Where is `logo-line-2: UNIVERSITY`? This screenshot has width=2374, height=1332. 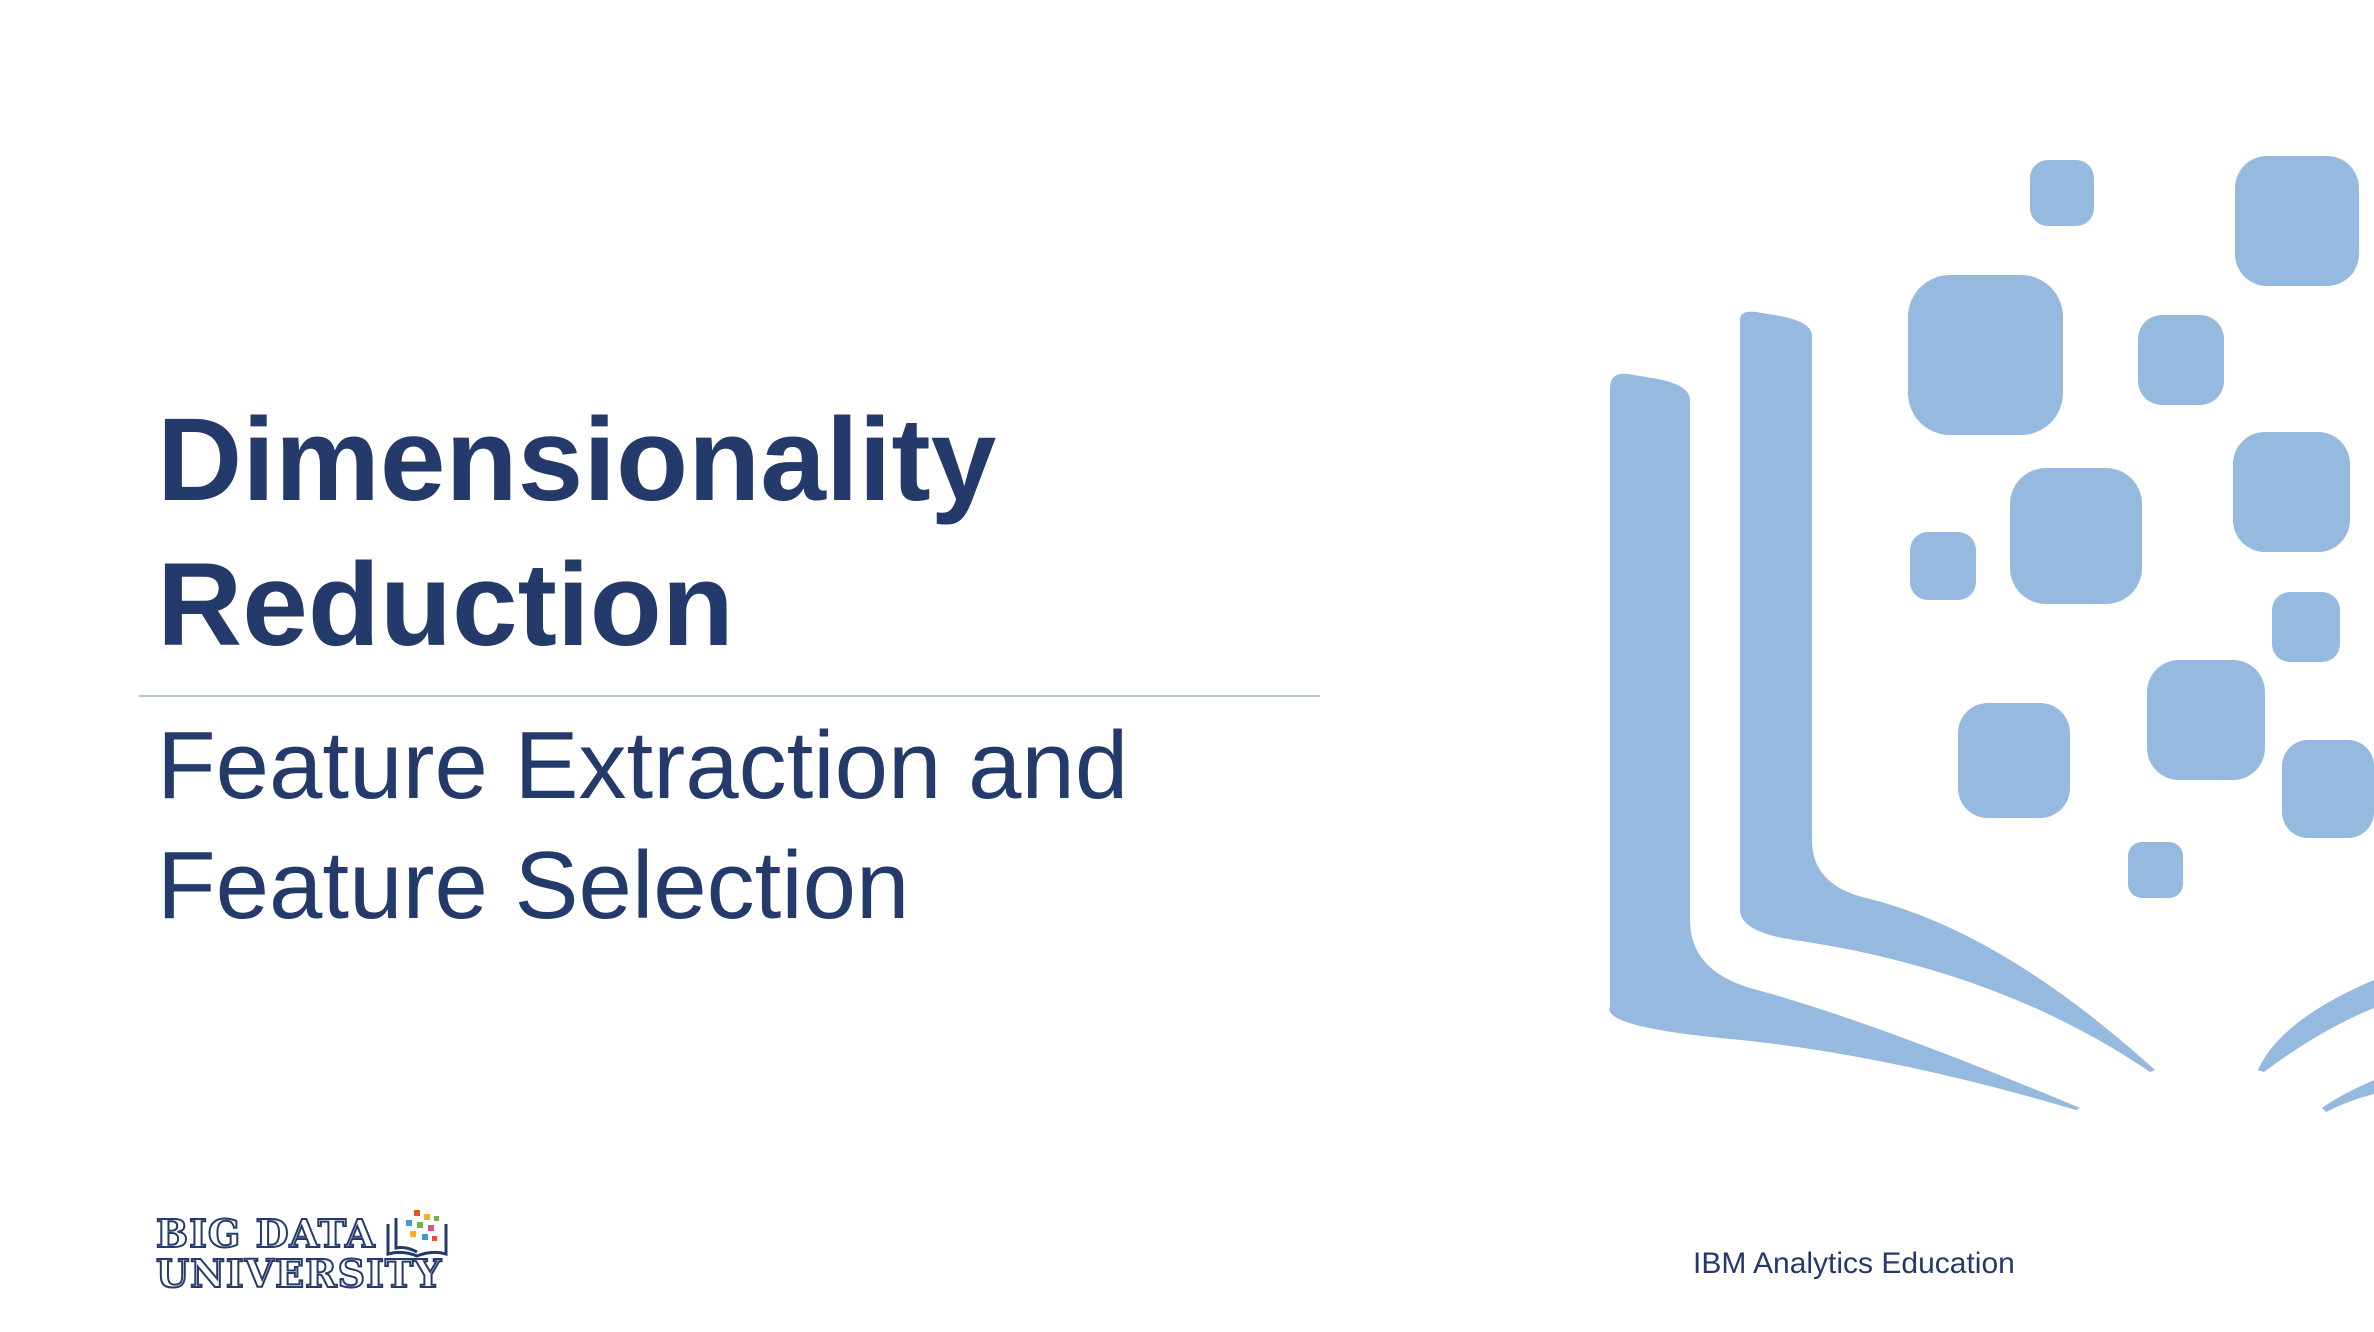 logo-line-2: UNIVERSITY is located at coordinates (299, 1273).